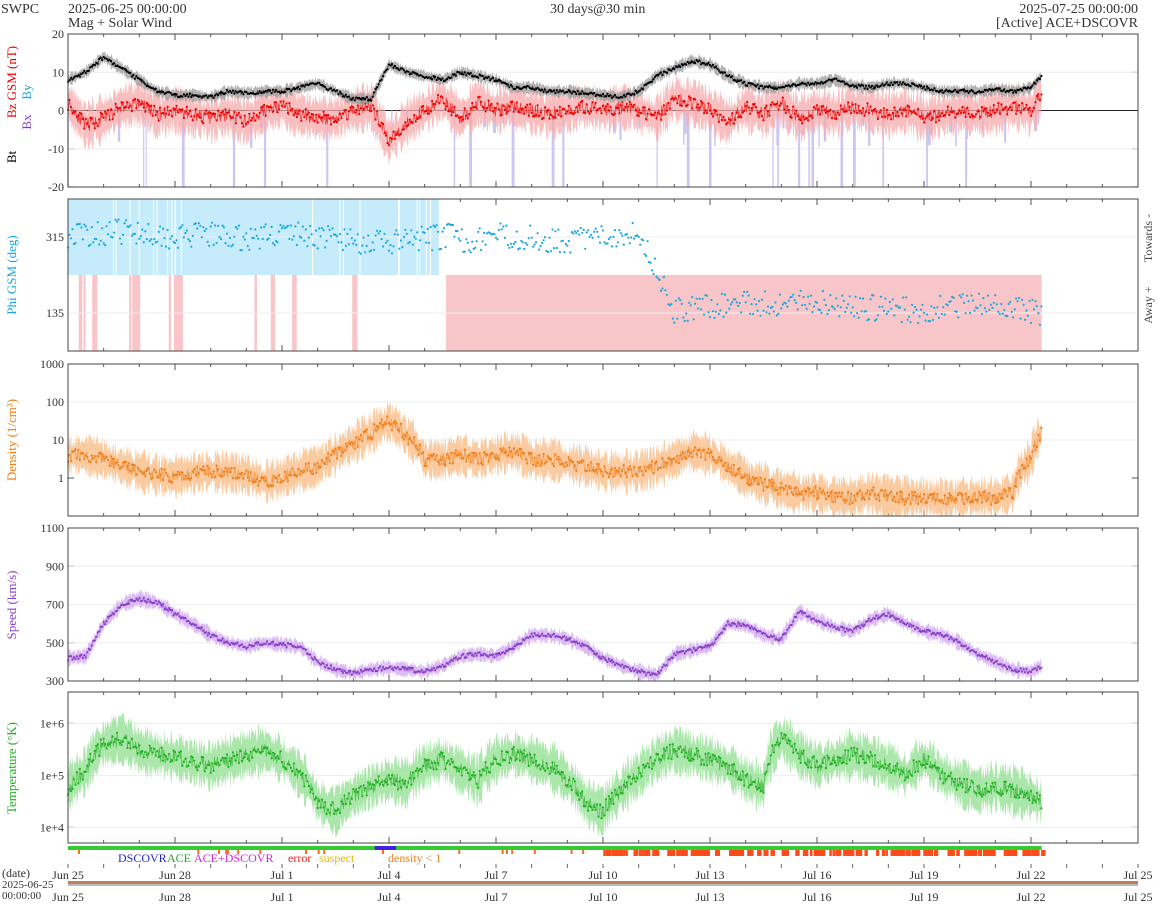  What do you see at coordinates (58, 72) in the screenshot?
I see `y-tick-label: 10` at bounding box center [58, 72].